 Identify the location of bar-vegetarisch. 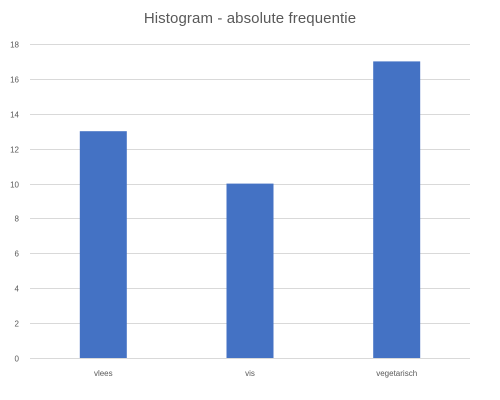
(397, 210).